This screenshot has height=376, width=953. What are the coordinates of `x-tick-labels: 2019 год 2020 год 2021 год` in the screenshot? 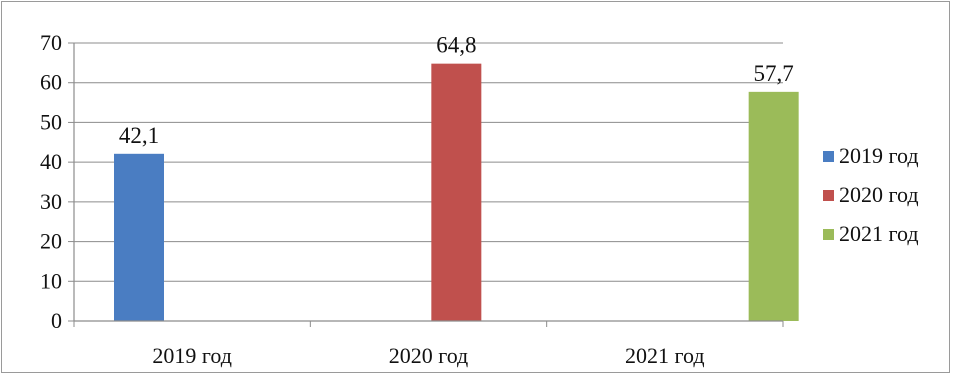 It's located at (428, 355).